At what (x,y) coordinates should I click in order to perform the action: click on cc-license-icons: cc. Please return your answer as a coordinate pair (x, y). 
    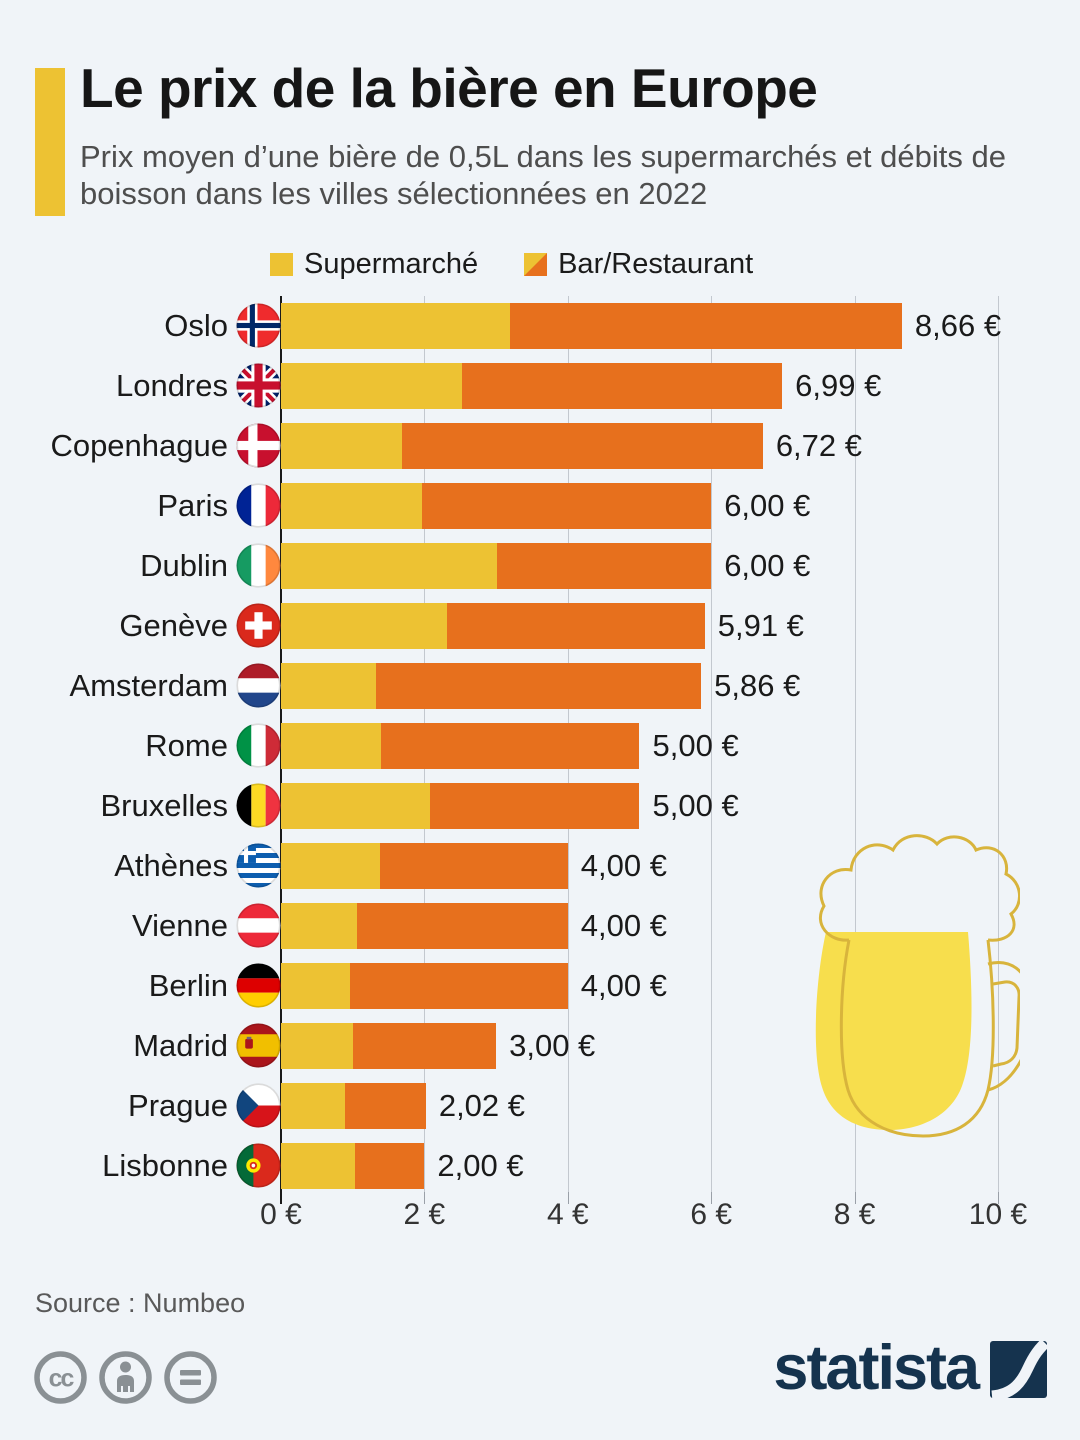
    Looking at the image, I should click on (125, 1377).